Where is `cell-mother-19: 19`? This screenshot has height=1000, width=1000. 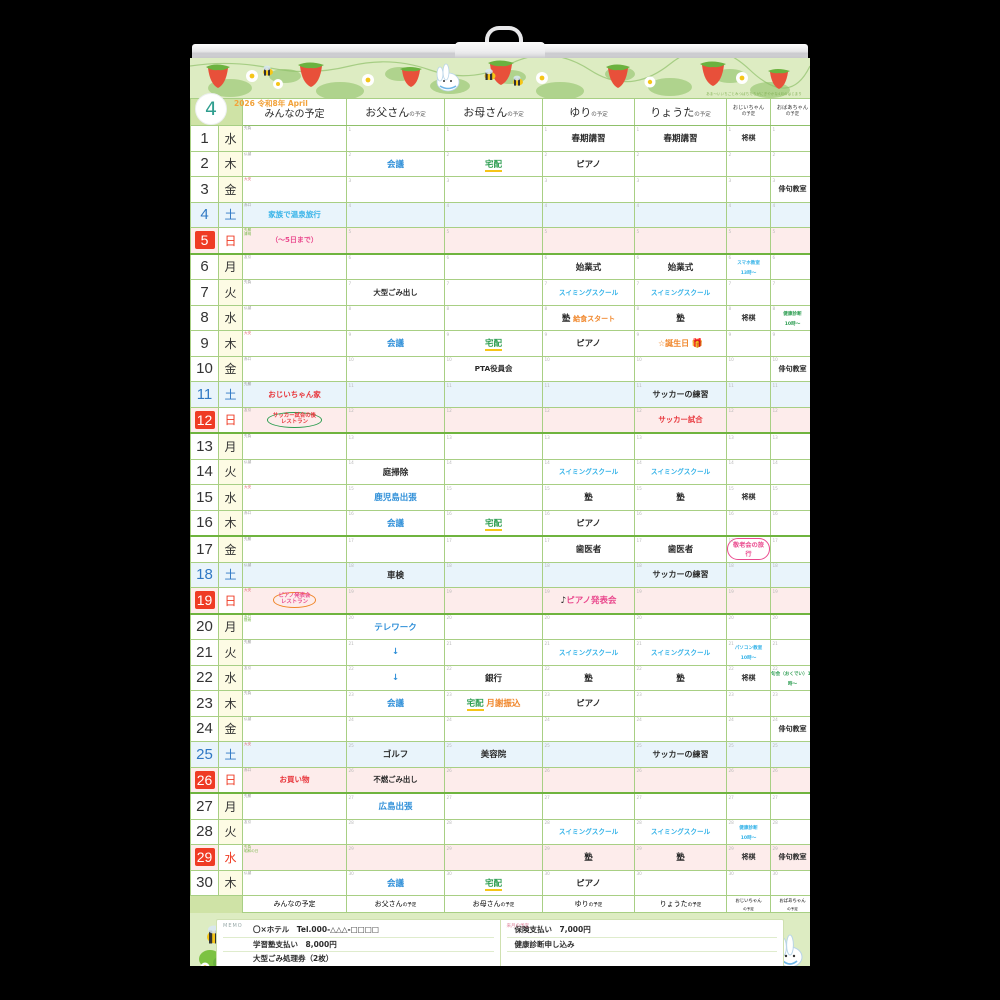
cell-mother-19: 19 is located at coordinates (493, 600).